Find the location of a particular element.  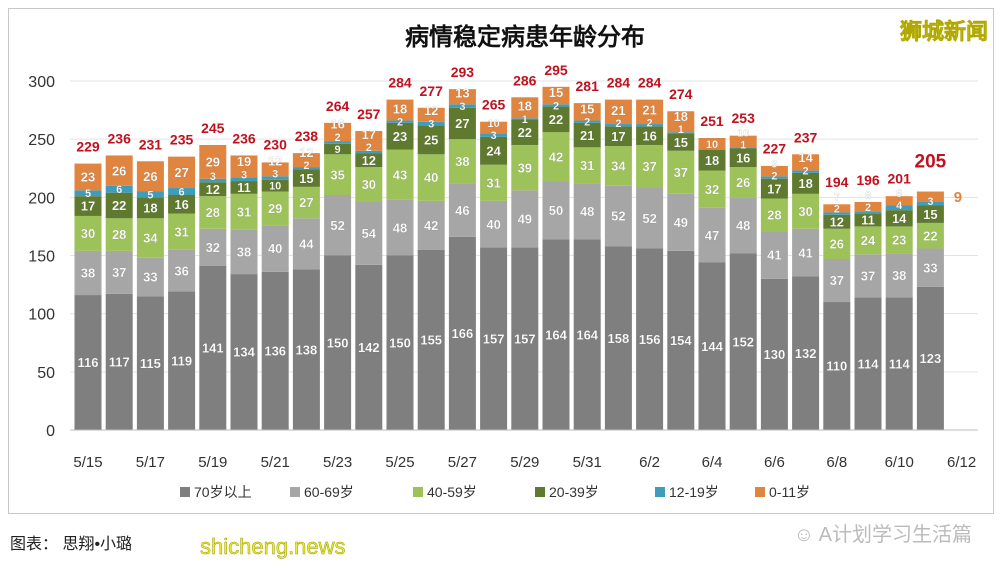

segment-label: 17 is located at coordinates (88, 206).